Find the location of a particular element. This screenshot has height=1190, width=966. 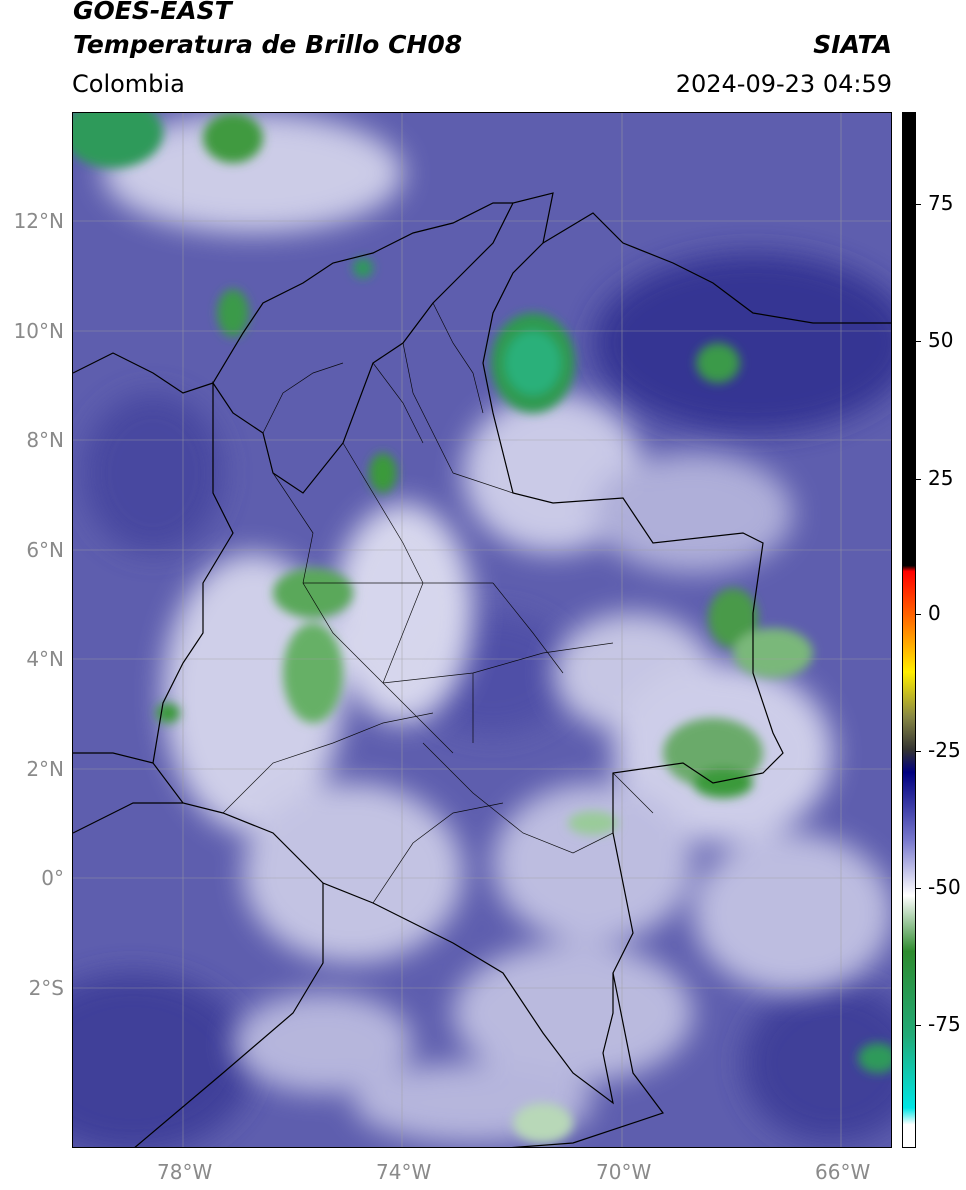

ecuador-peru-border is located at coordinates (128, 793).